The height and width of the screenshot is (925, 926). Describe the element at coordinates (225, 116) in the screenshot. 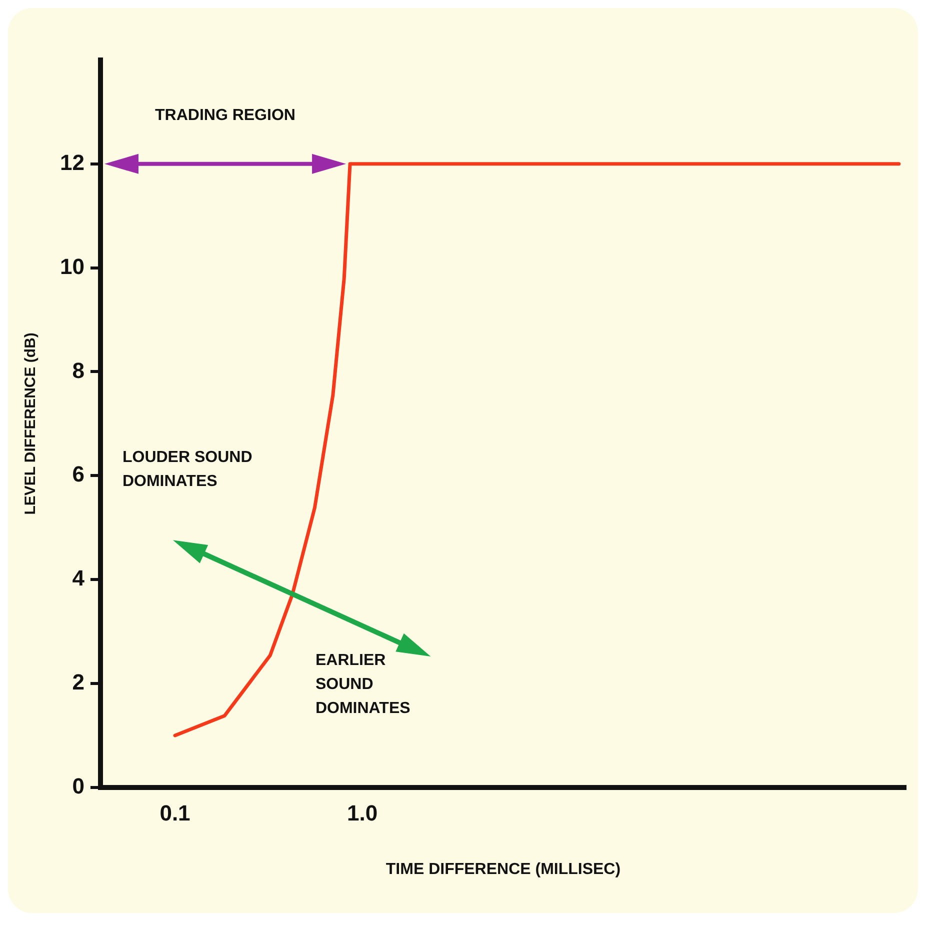

I see `annotation: TRADING REGION` at that location.